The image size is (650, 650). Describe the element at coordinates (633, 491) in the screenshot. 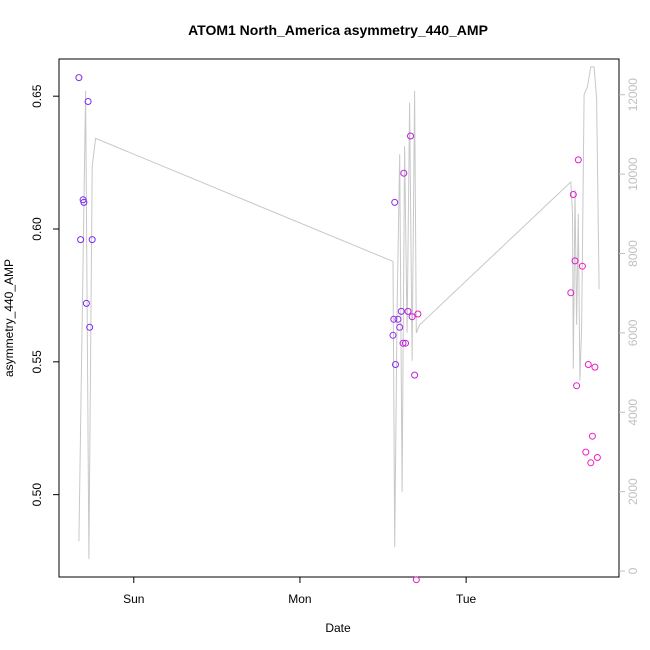

I see `right-tick-label: 2000` at that location.